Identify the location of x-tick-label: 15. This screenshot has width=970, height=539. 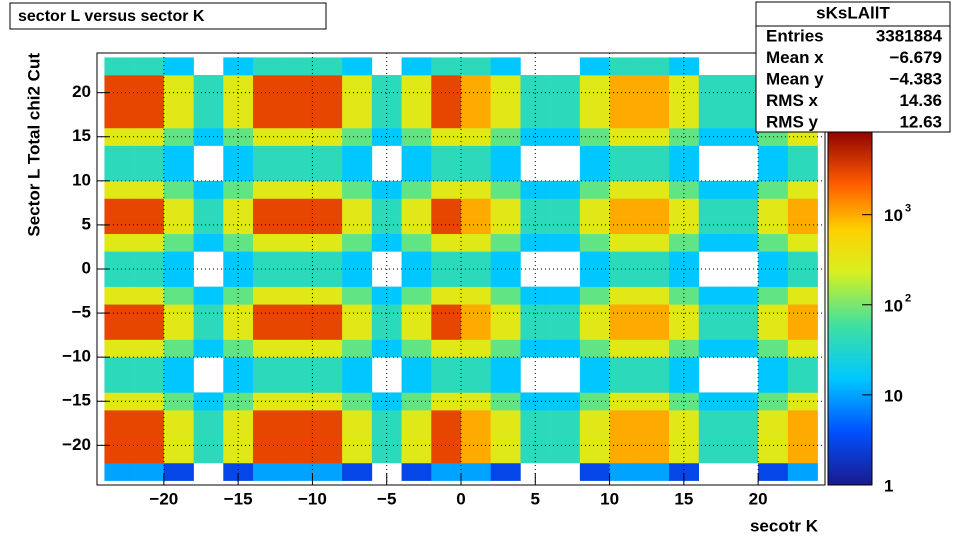
(683, 498).